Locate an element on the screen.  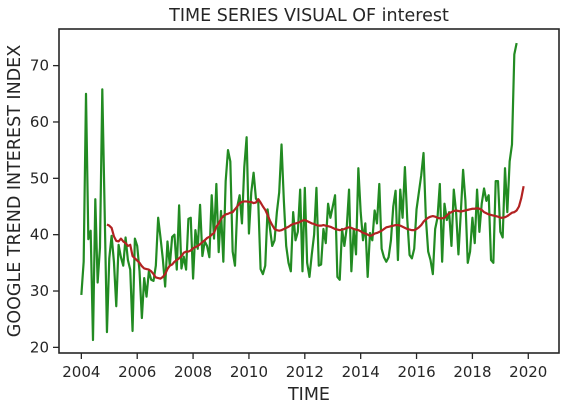
y-tick-label: 40 is located at coordinates (39, 235).